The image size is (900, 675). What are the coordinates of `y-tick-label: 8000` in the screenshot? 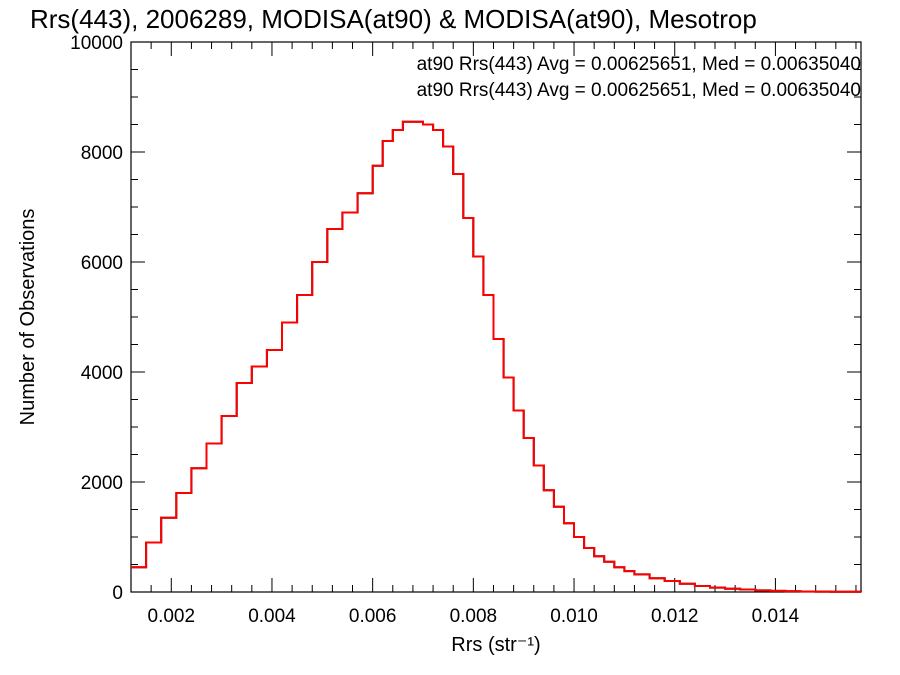 It's located at (102, 153).